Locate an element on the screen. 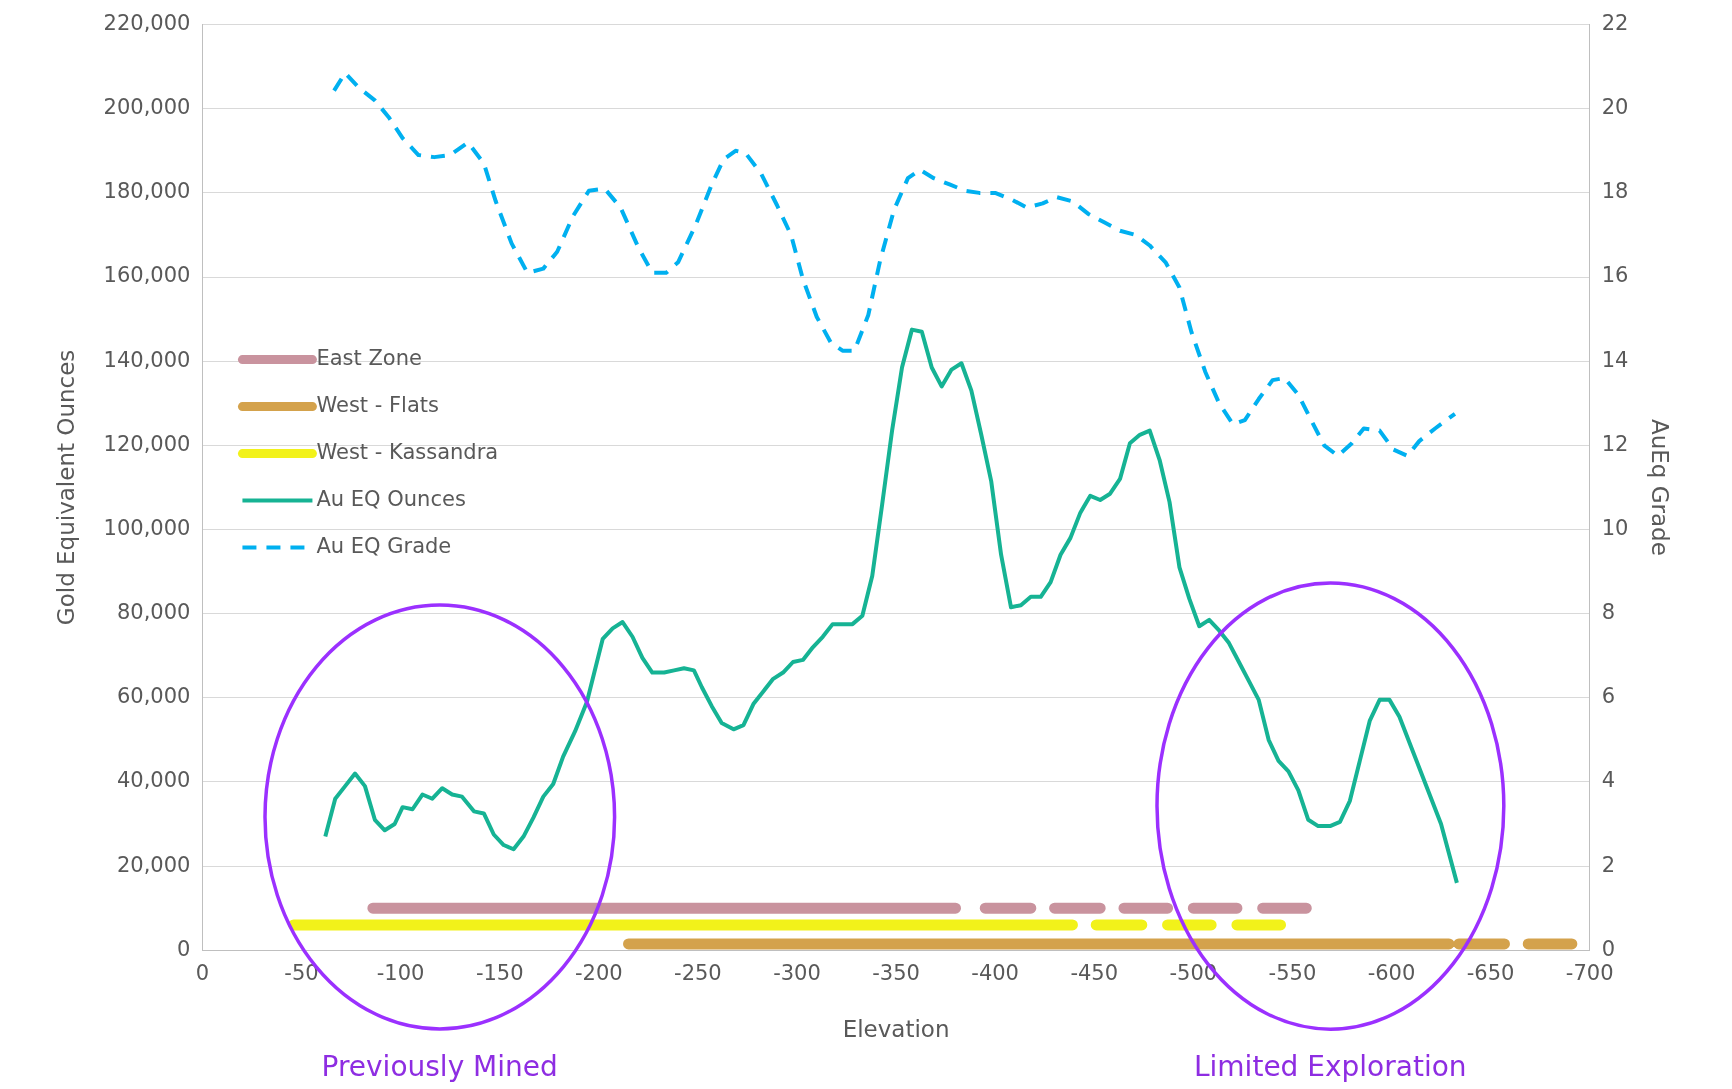 The image size is (1732, 1089). y2-tick-label: 0 is located at coordinates (1608, 948).